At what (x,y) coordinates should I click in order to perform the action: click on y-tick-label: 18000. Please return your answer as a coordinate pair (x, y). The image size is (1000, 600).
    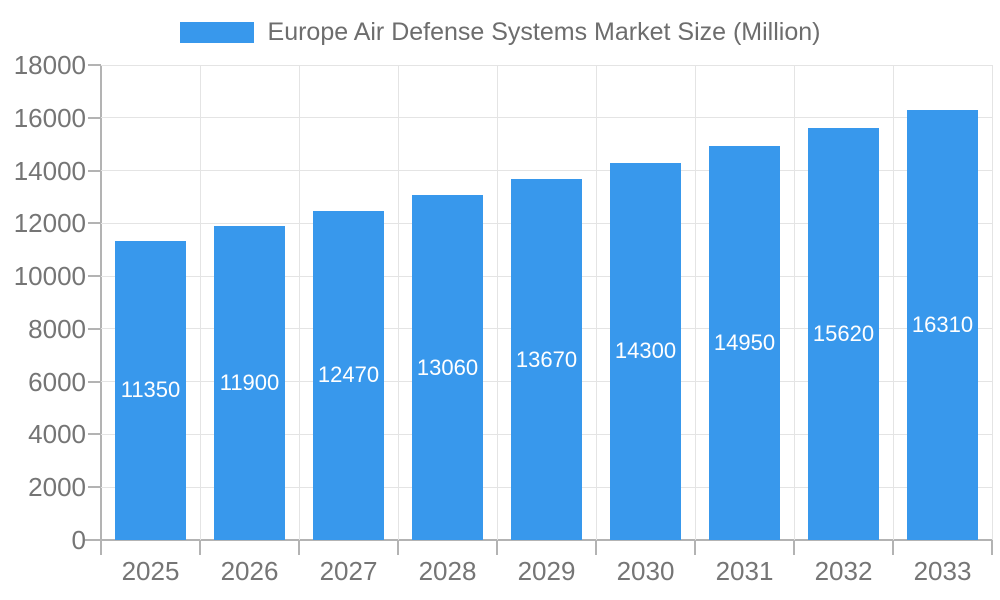
    Looking at the image, I should click on (49, 65).